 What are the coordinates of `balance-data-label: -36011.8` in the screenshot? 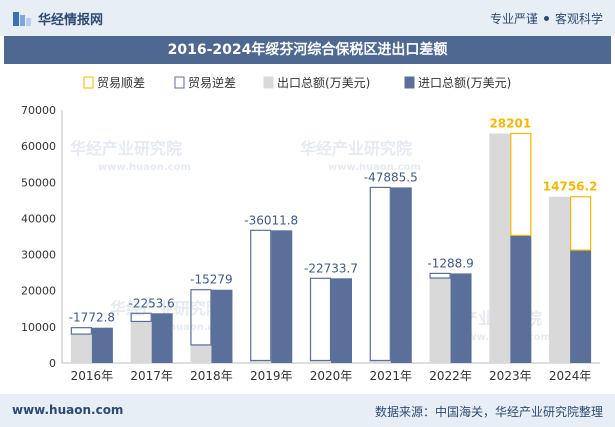 It's located at (271, 220).